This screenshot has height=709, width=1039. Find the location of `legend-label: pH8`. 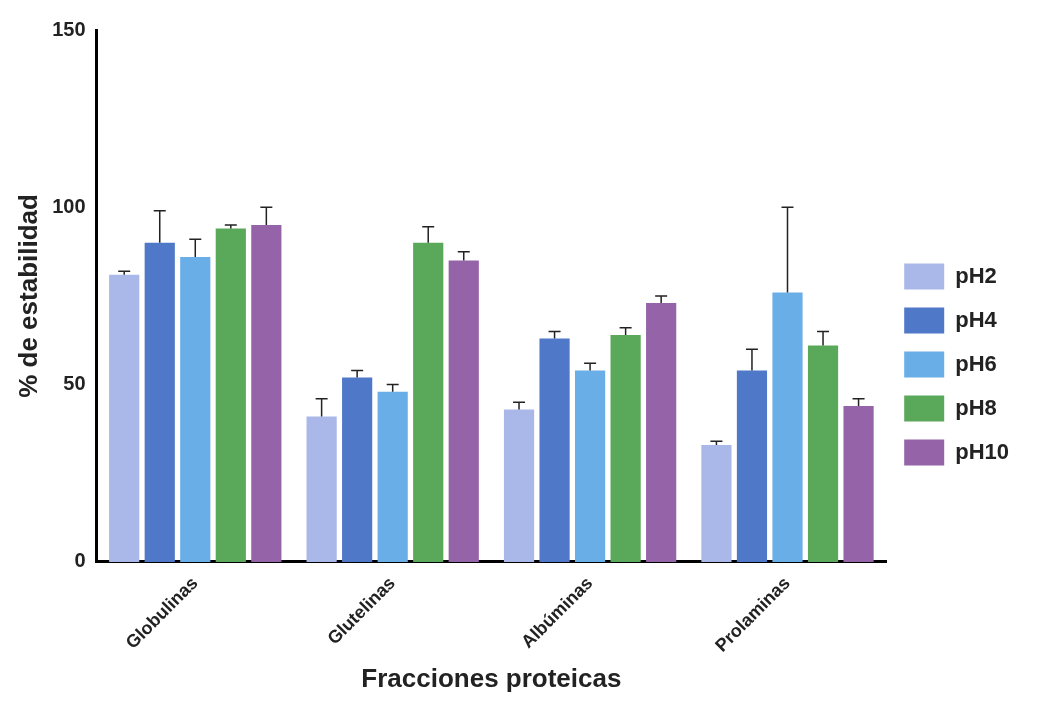

legend-label: pH8 is located at coordinates (976, 407).